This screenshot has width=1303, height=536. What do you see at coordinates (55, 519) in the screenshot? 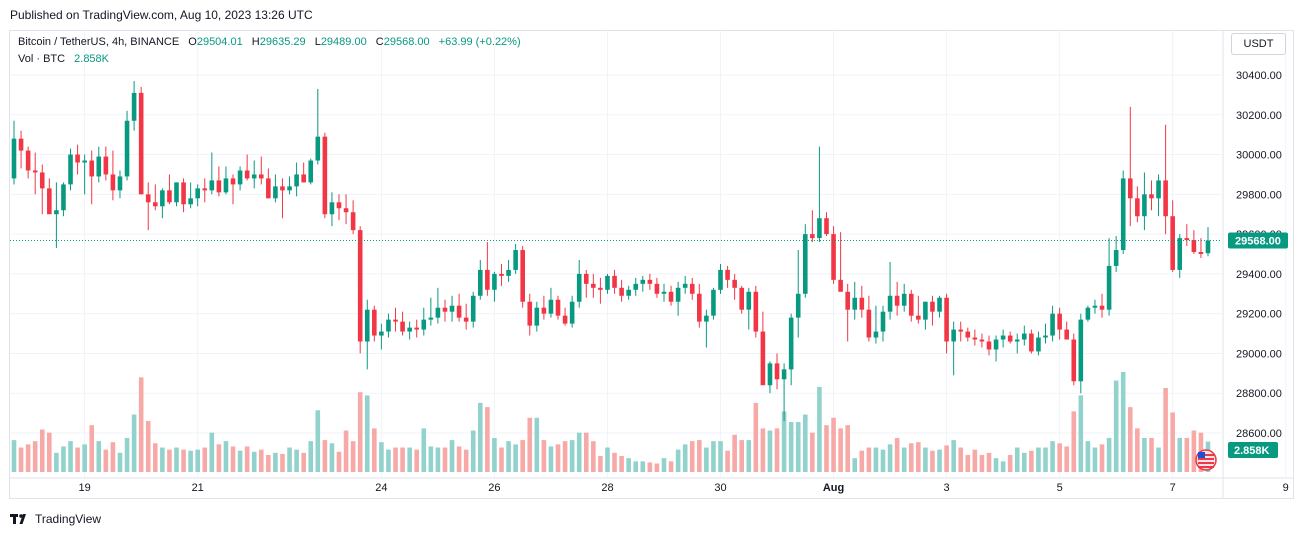
I see `footer-brand: TradingView` at bounding box center [55, 519].